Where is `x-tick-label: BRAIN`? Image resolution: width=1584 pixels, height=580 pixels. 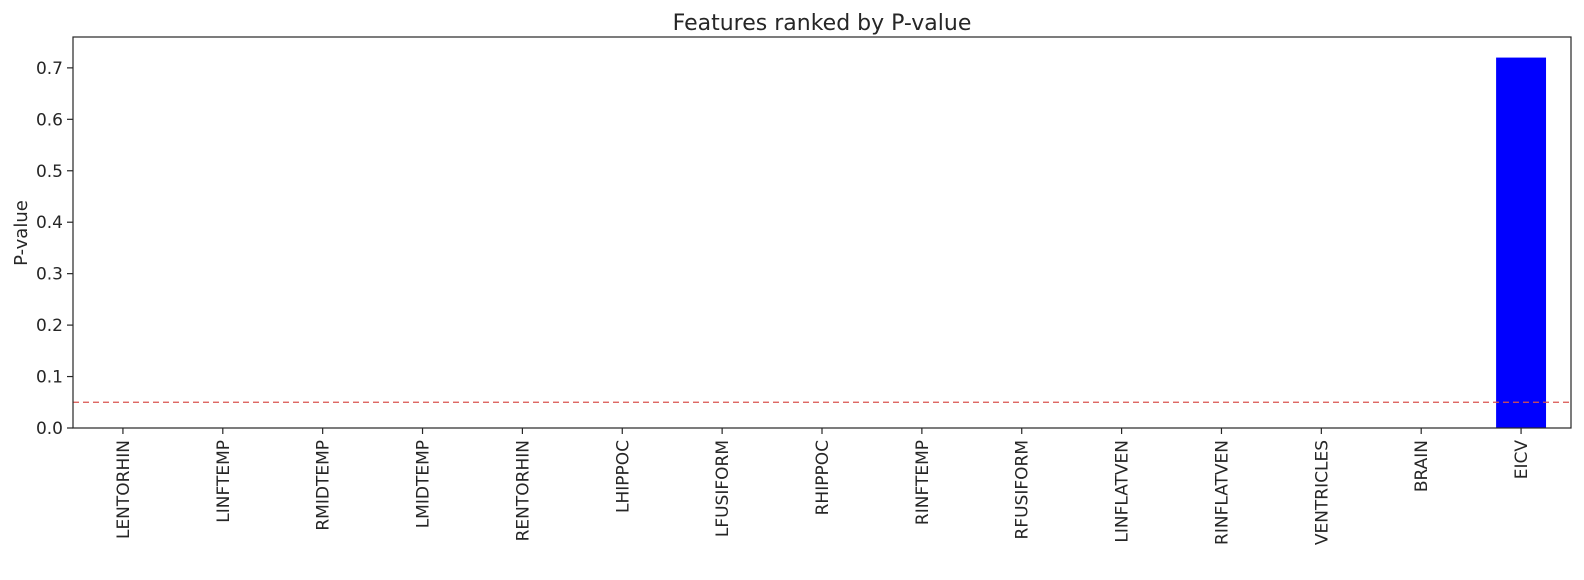 x-tick-label: BRAIN is located at coordinates (1422, 466).